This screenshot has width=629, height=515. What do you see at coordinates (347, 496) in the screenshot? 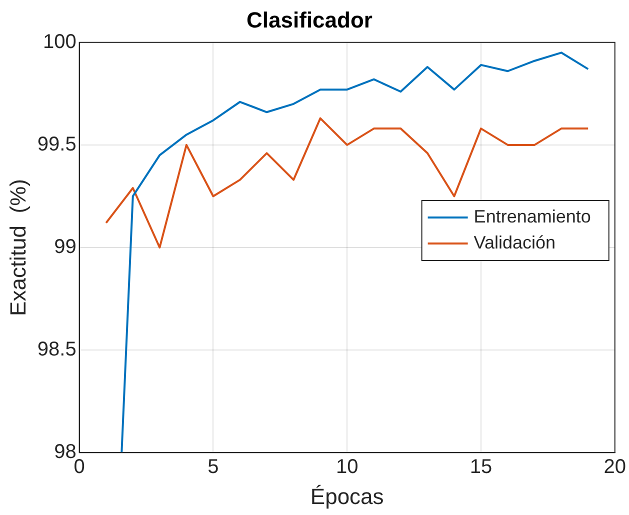
I see `x-axis-title: Épocas` at bounding box center [347, 496].